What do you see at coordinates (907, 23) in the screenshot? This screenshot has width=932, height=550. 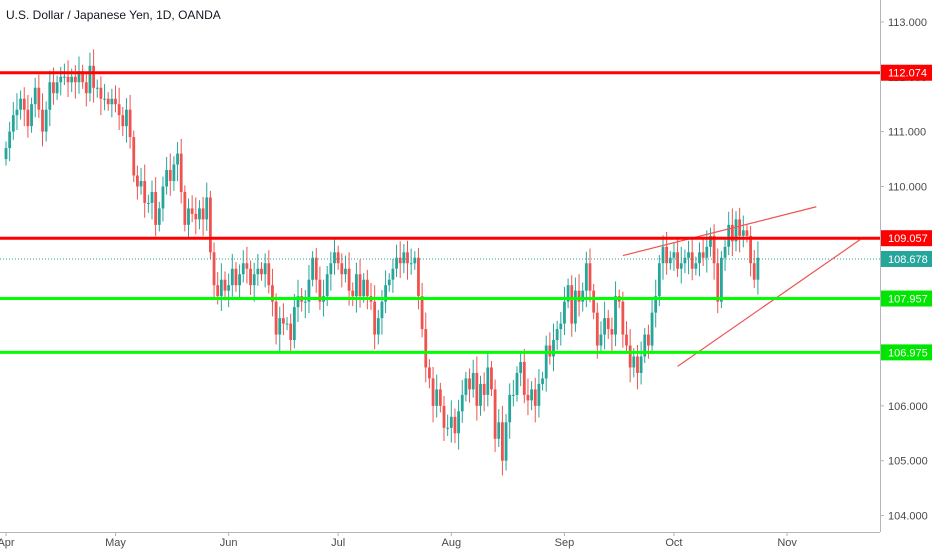 I see `price-tick-label: 113.000` at bounding box center [907, 23].